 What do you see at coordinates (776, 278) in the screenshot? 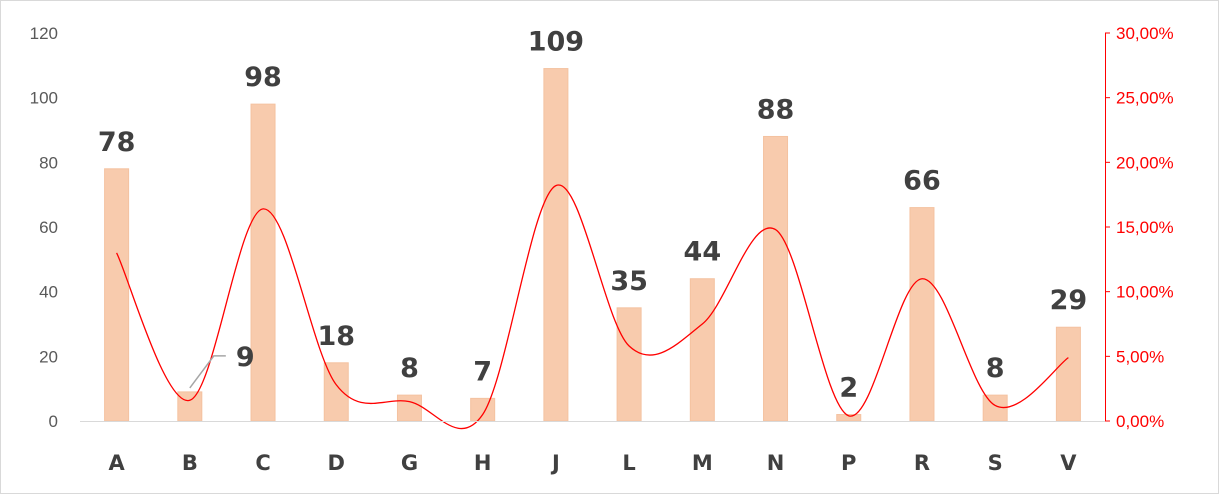
I see `bar-n` at bounding box center [776, 278].